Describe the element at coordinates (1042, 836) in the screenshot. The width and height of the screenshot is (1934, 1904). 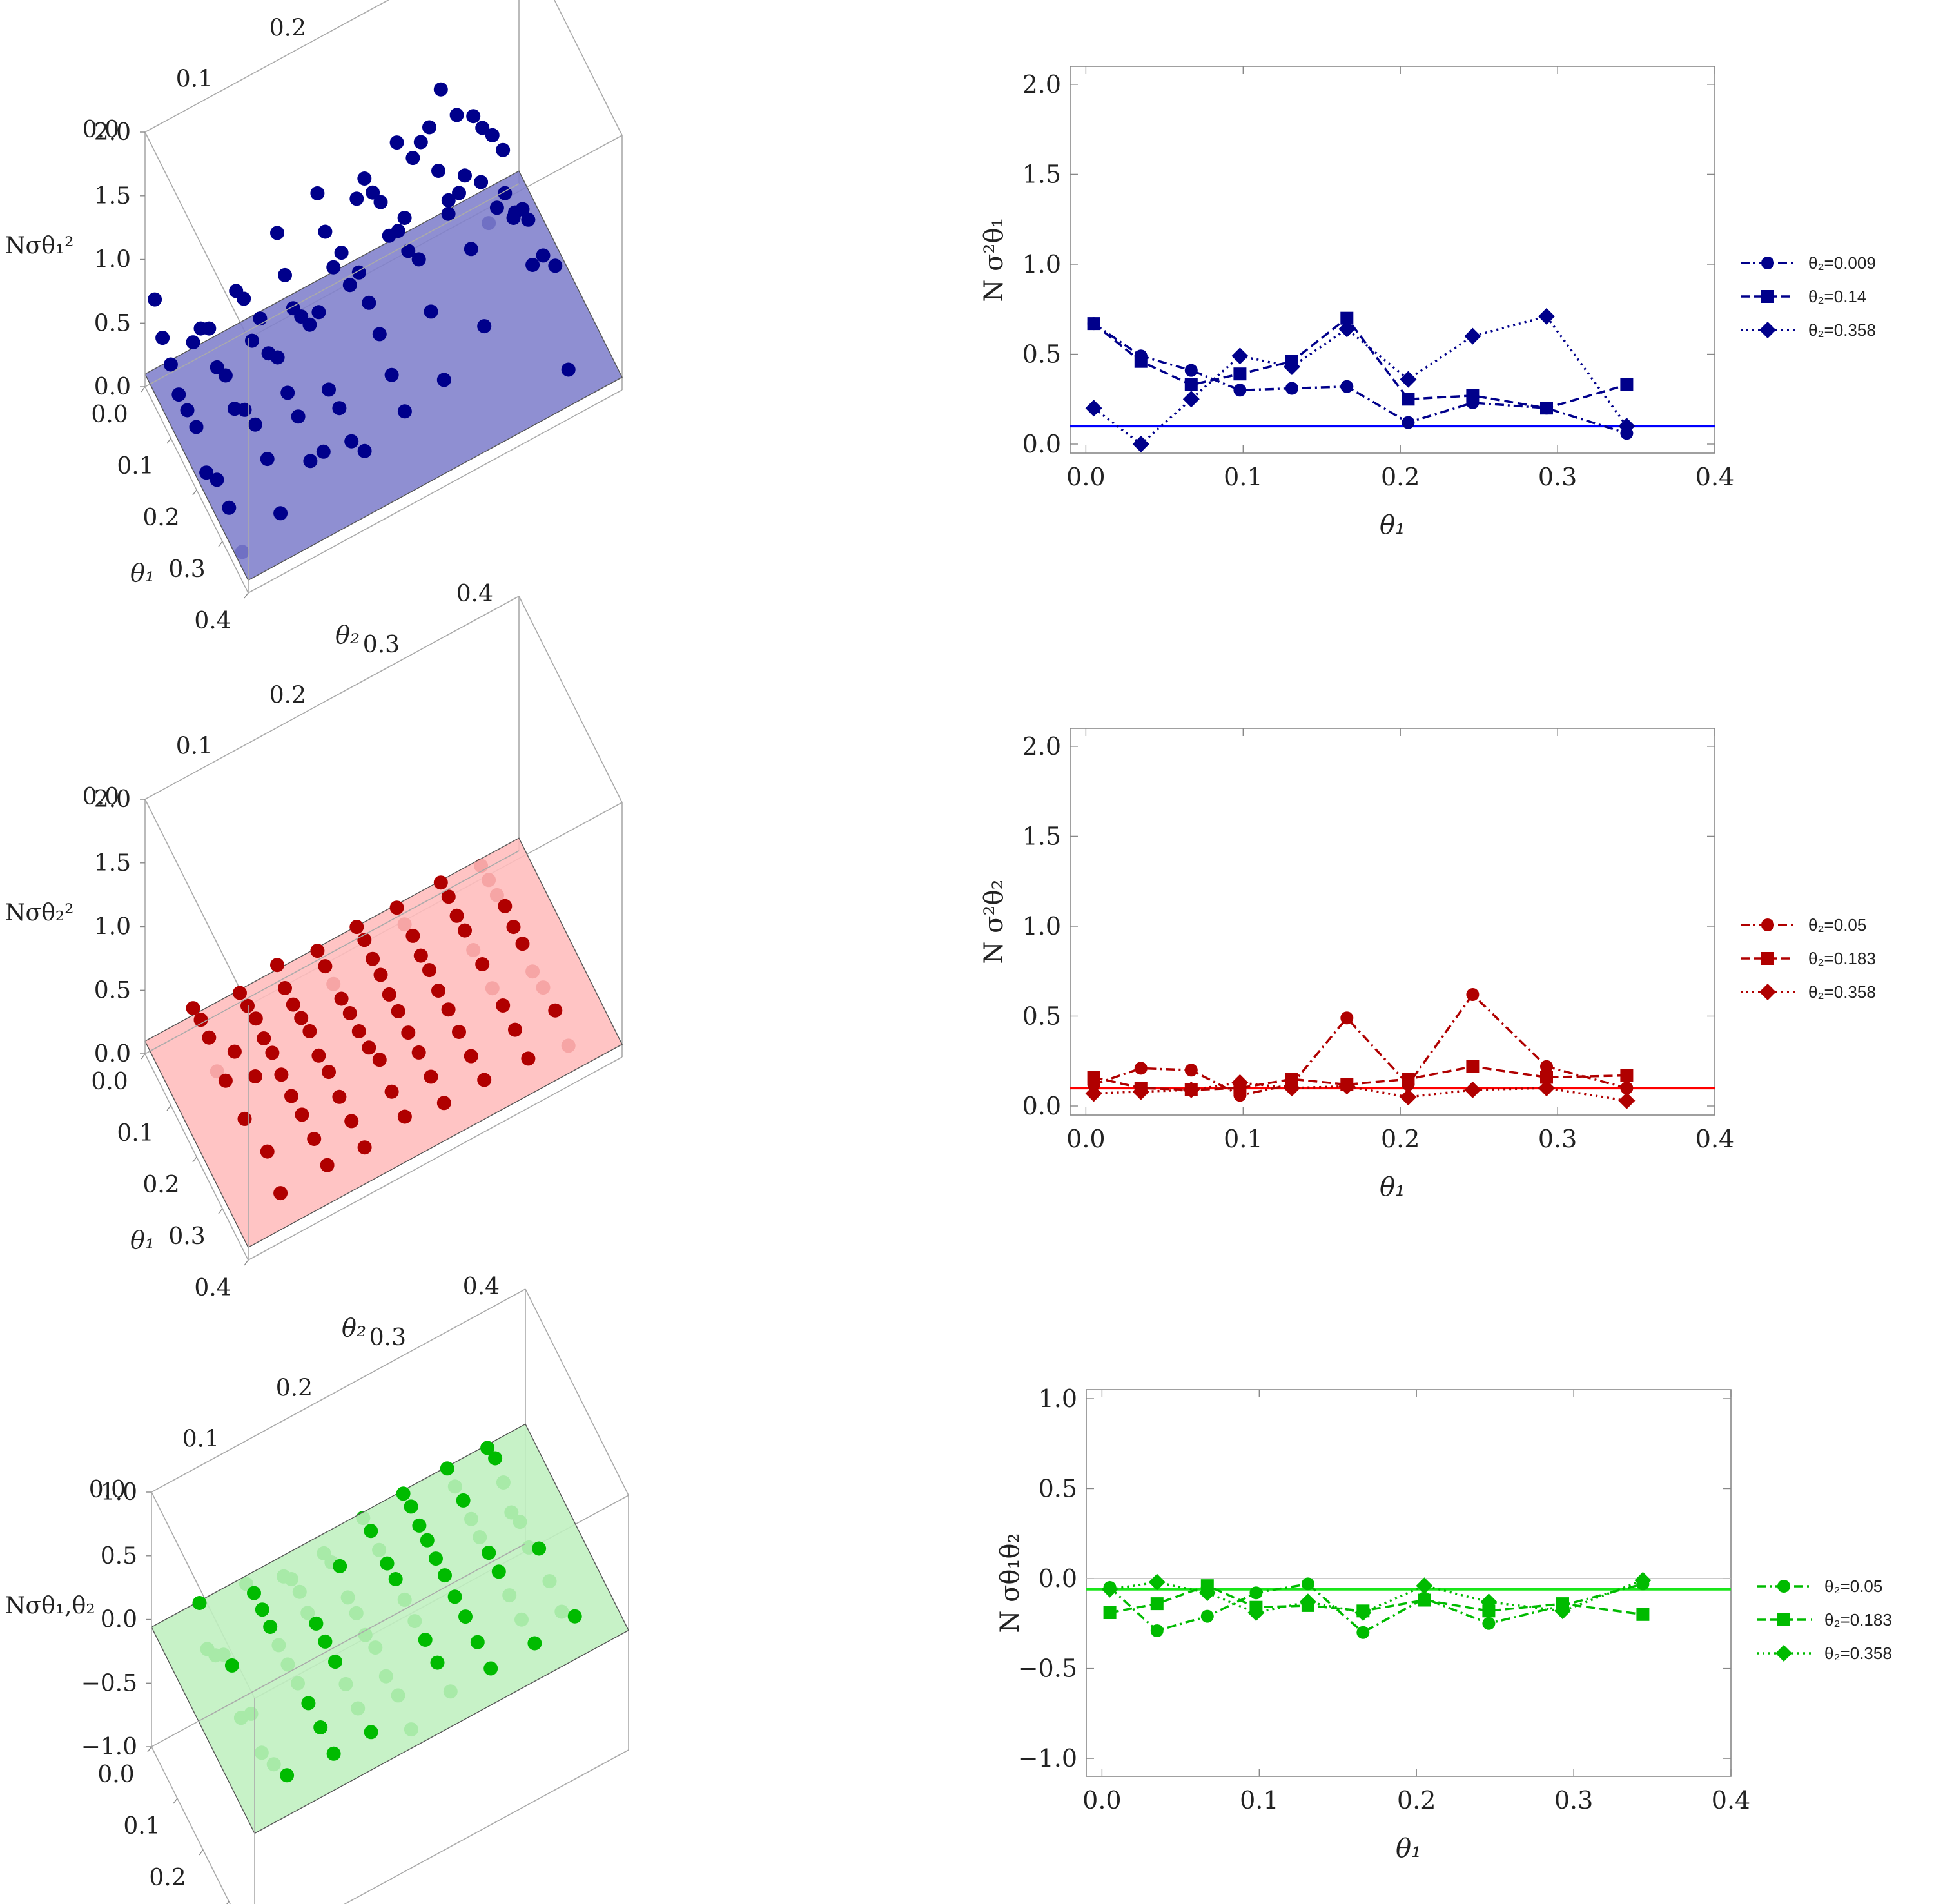
I see `y-tick-label: 1.5` at that location.